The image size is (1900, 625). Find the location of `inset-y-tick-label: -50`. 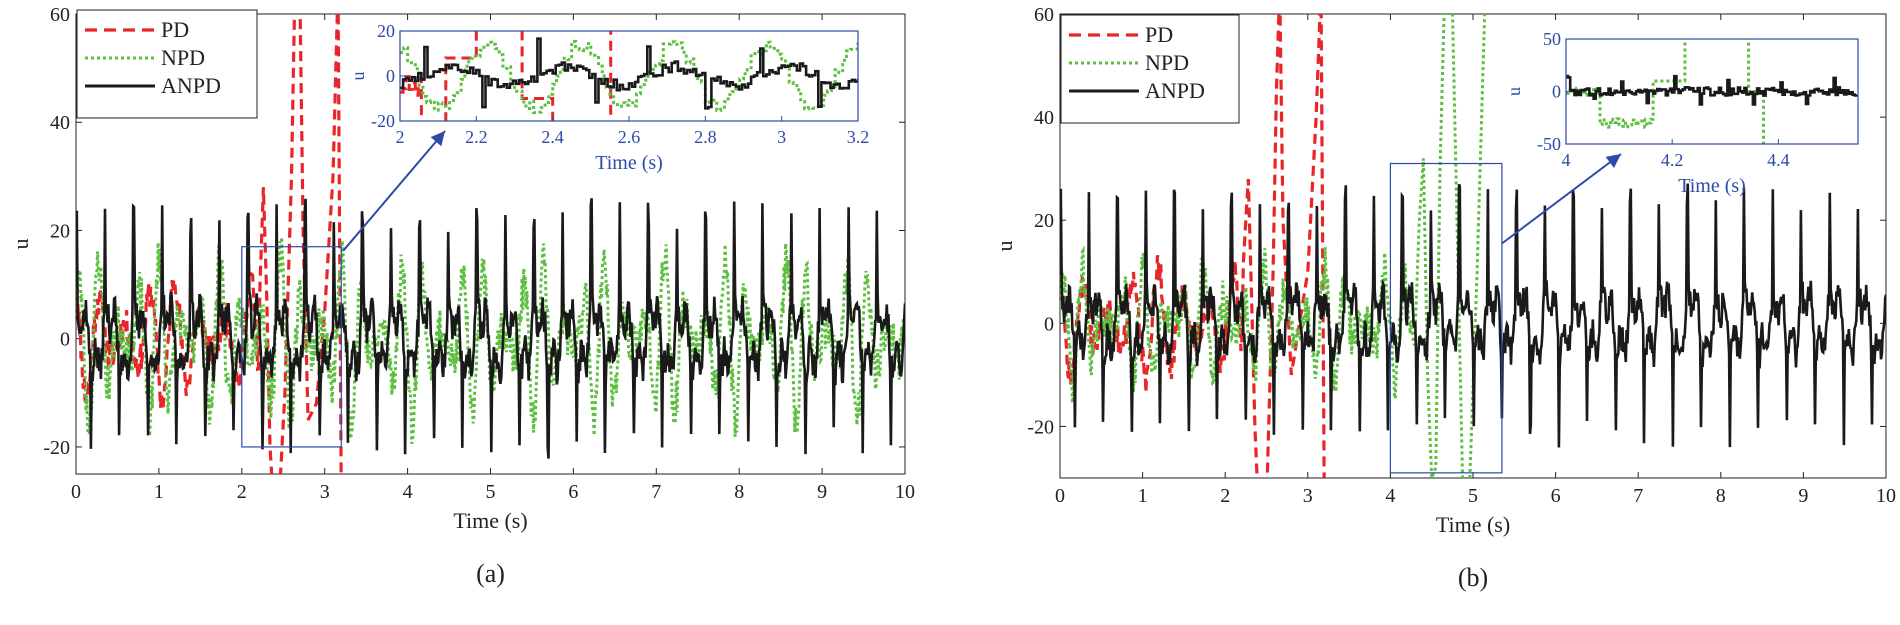

inset-y-tick-label: -50 is located at coordinates (1549, 144).